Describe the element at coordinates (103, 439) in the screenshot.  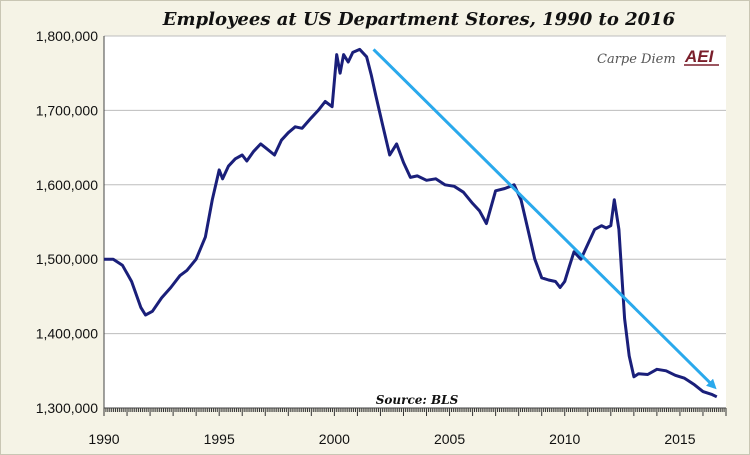
I see `x-tick-label: 1990` at that location.